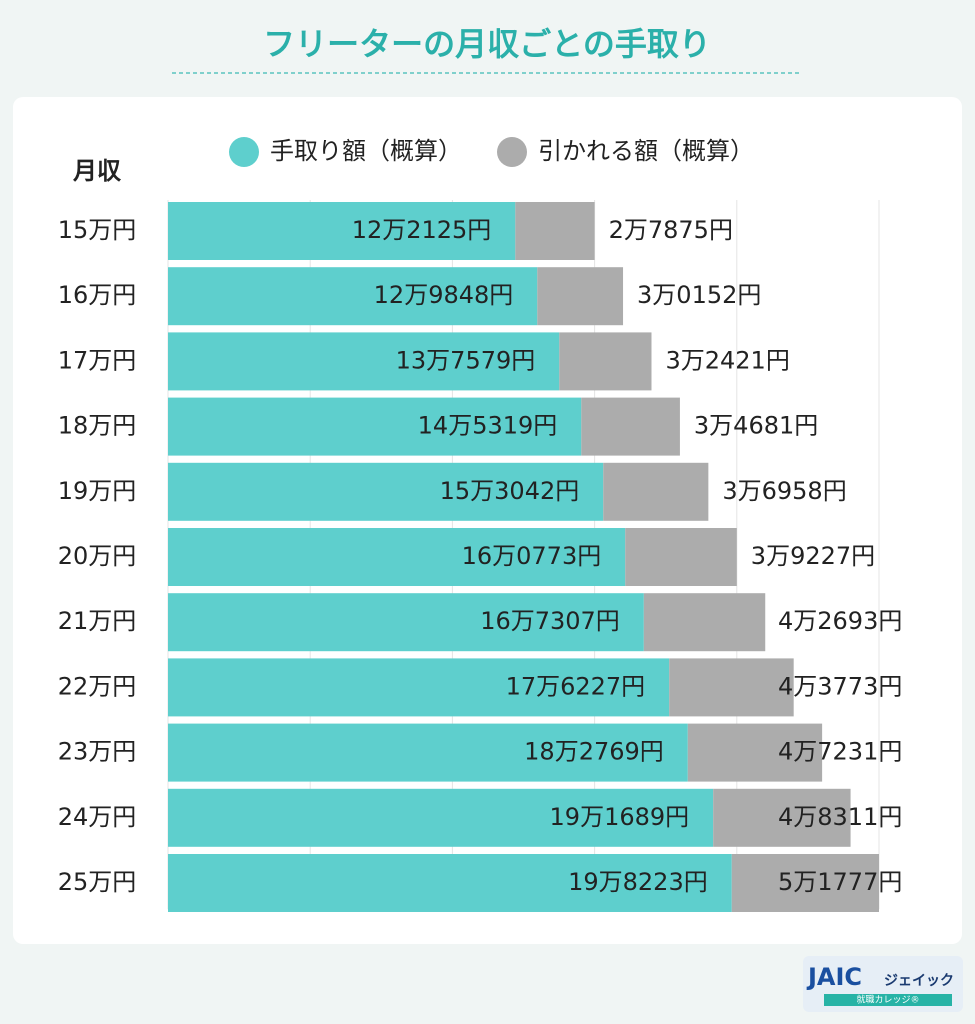 This screenshot has width=975, height=1024. Describe the element at coordinates (919, 981) in the screenshot. I see `logo-name: ジェイック` at that location.